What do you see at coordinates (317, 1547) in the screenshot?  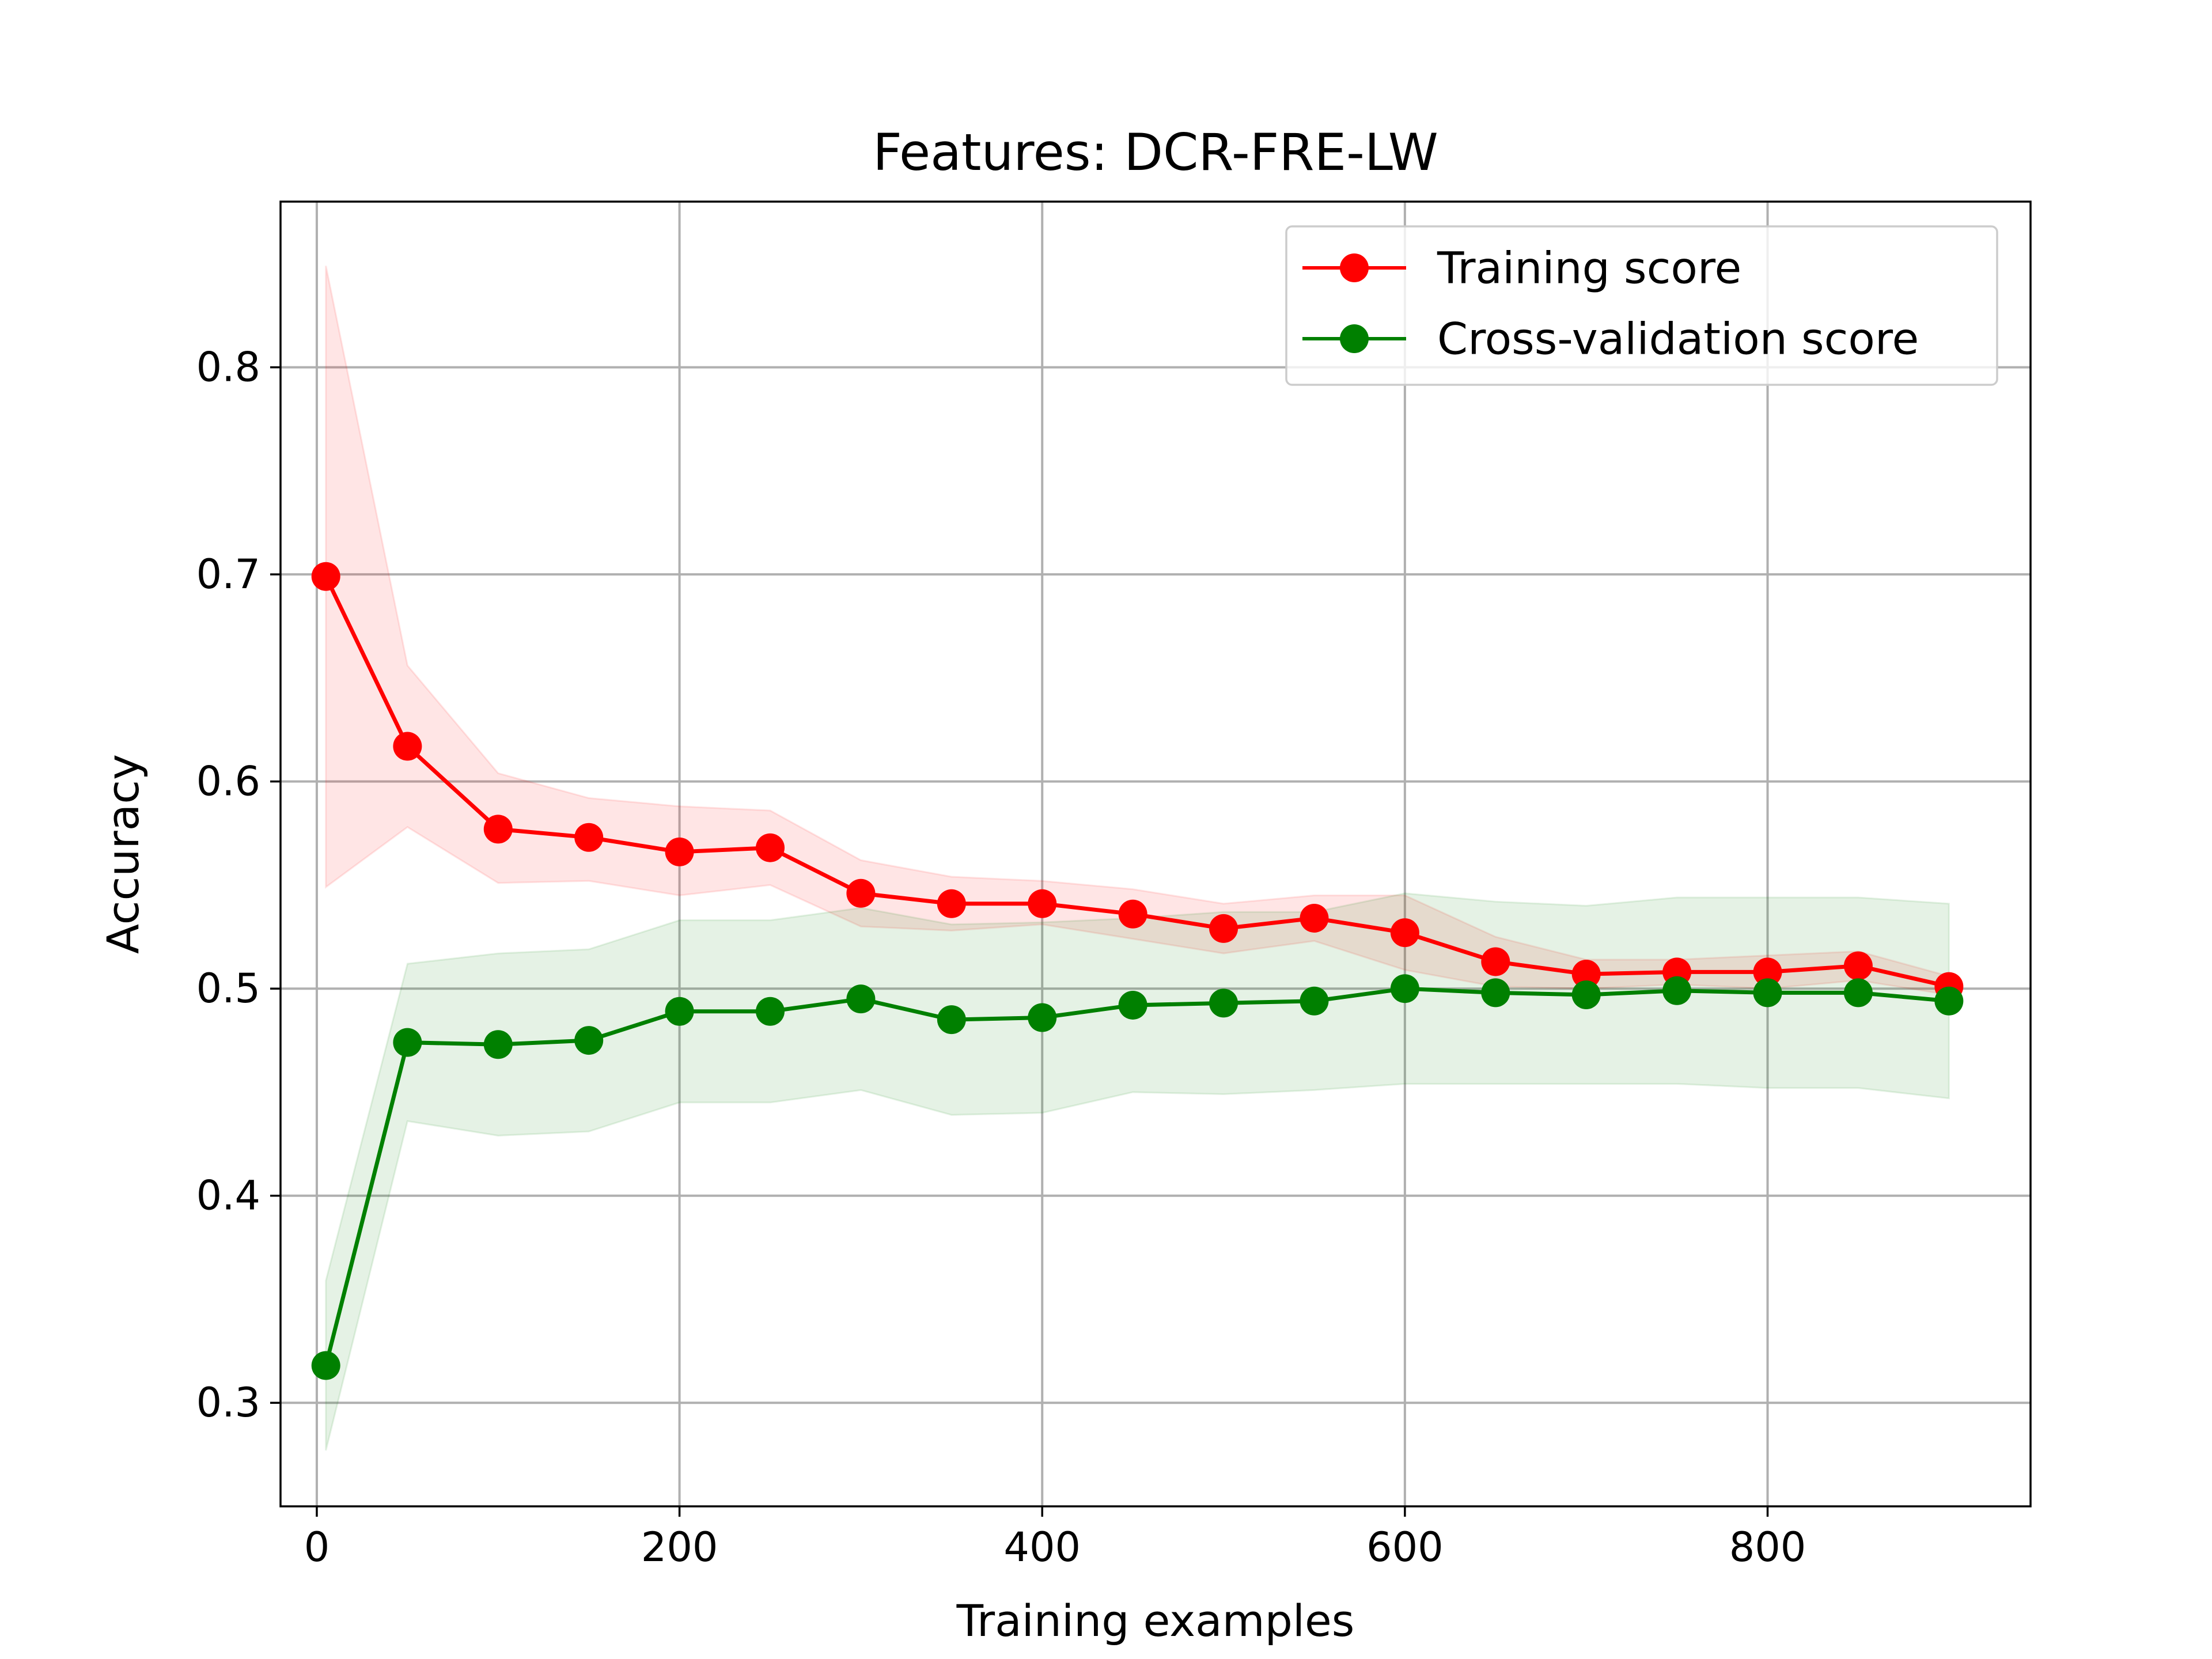 I see `x-tick-label: 0` at bounding box center [317, 1547].